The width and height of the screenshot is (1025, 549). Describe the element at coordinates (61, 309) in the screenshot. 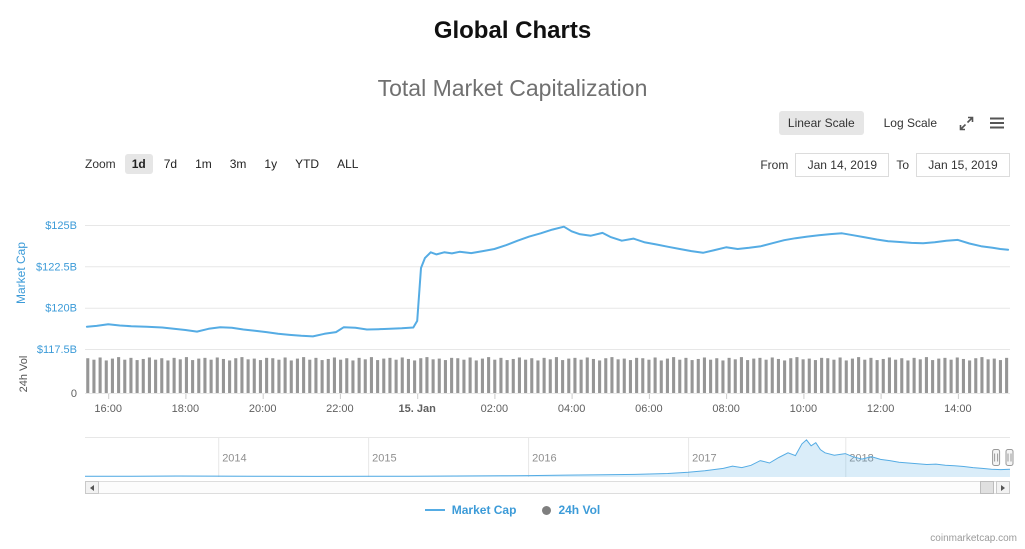

I see `svg-text: $120B` at that location.